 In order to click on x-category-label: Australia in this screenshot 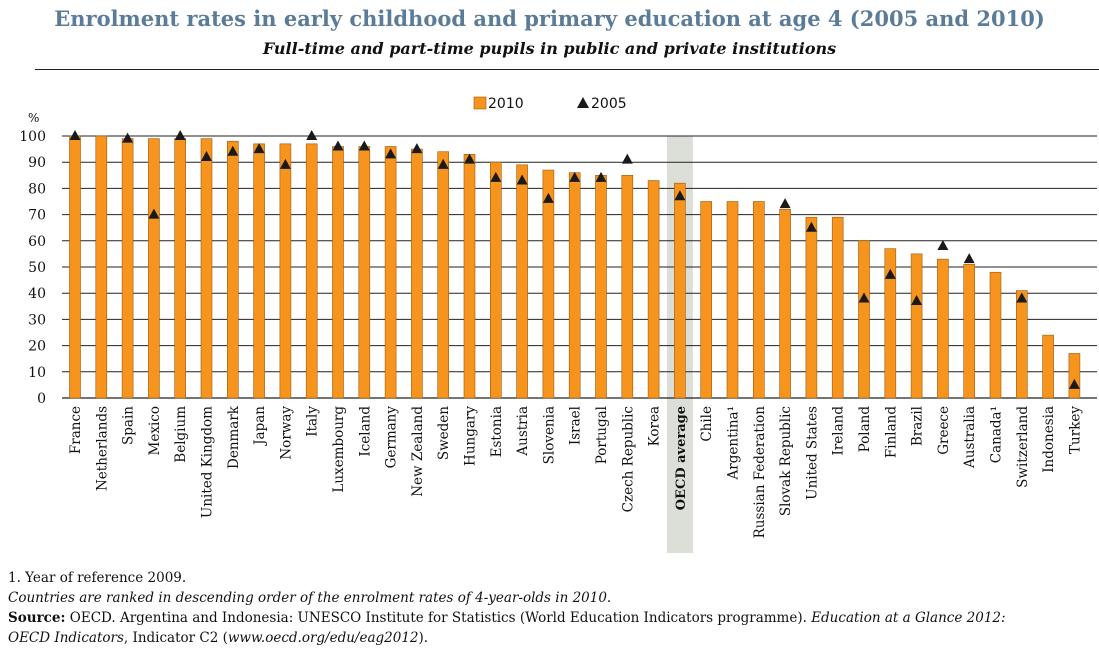, I will do `click(970, 437)`.